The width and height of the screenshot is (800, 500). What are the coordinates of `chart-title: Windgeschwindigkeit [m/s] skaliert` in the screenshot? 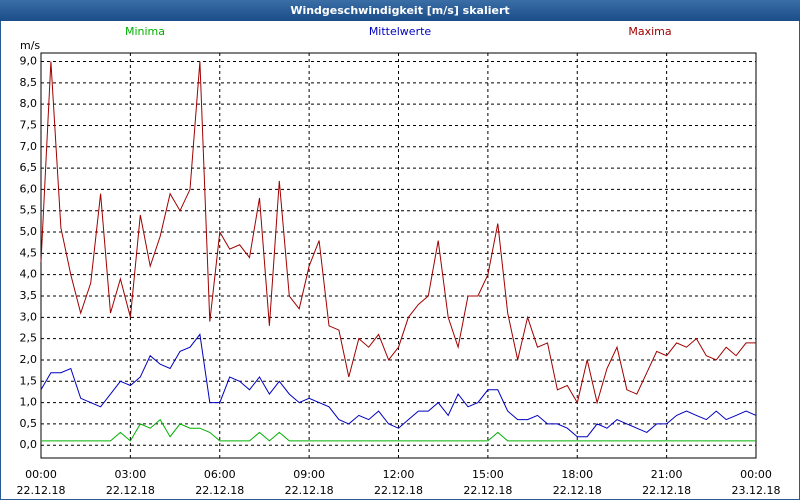 It's located at (399, 10).